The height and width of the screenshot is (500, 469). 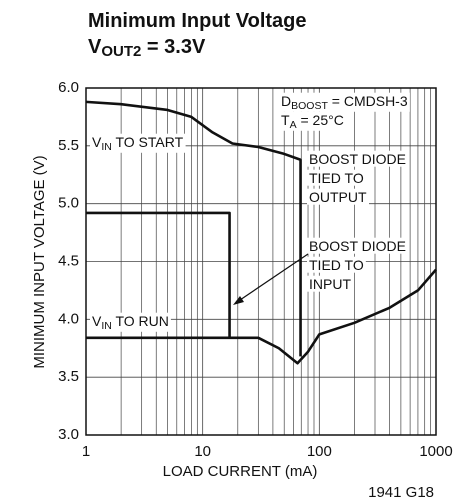 I want to click on y-tick-label: 3.5, so click(x=68, y=376).